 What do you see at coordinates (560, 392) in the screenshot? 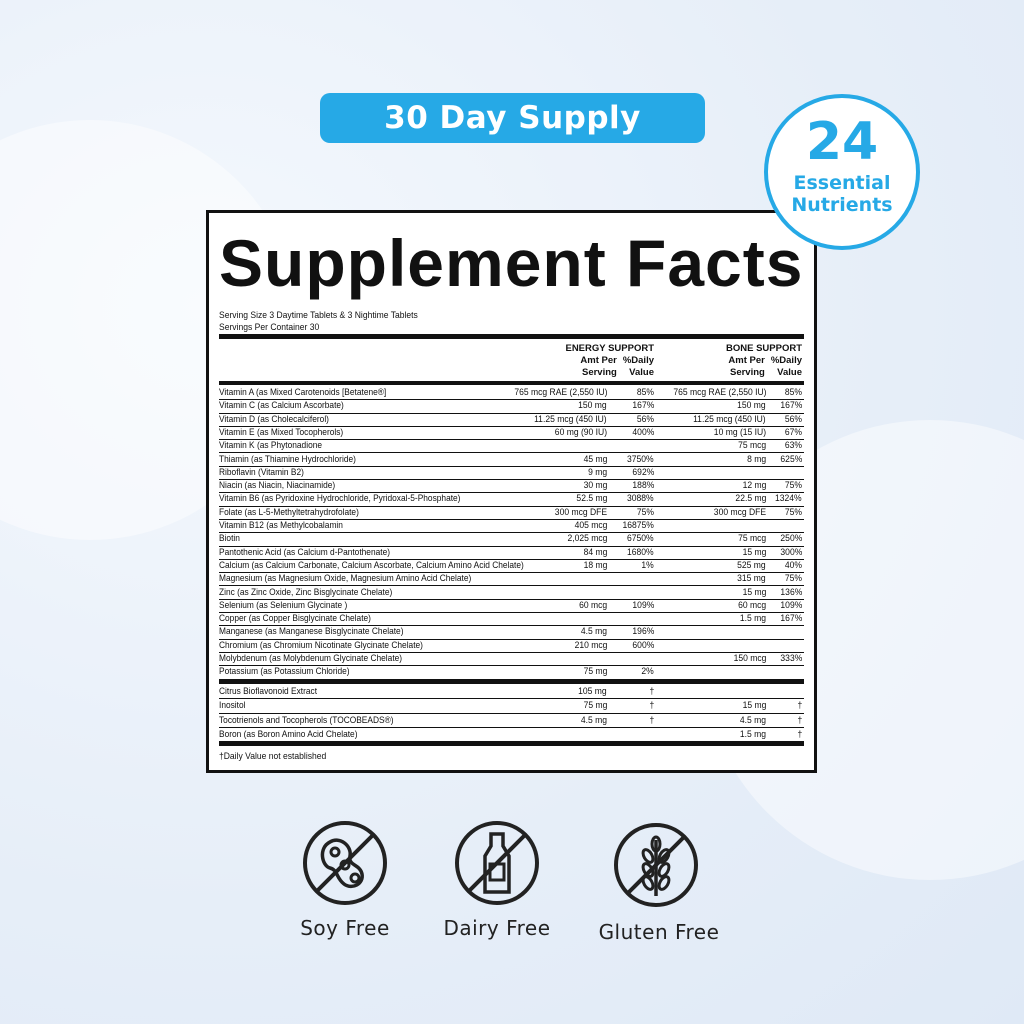
I see `energy-amount: 765 mcg RAE (2,550 IU)` at bounding box center [560, 392].